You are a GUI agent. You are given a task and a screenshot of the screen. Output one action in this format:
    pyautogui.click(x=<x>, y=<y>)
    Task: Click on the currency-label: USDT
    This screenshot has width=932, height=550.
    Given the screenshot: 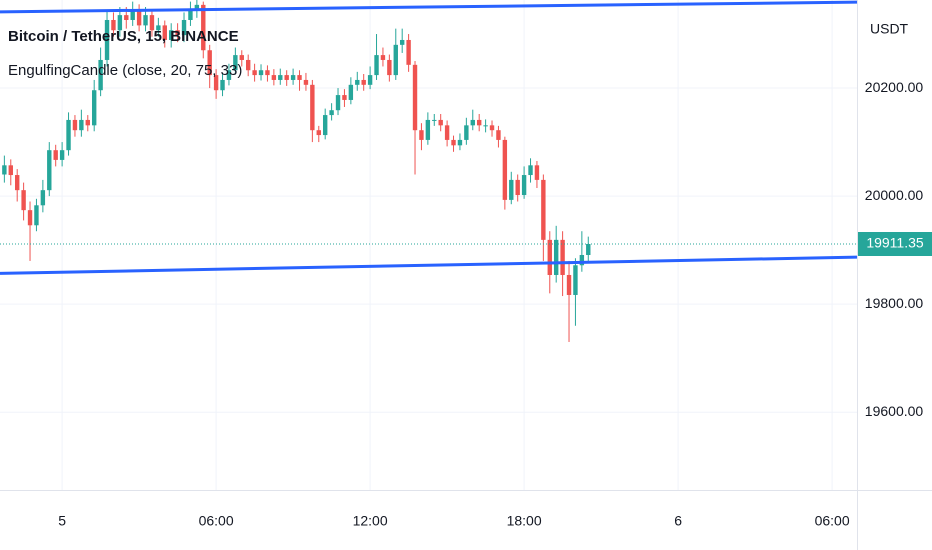 What is the action you would take?
    pyautogui.click(x=889, y=29)
    